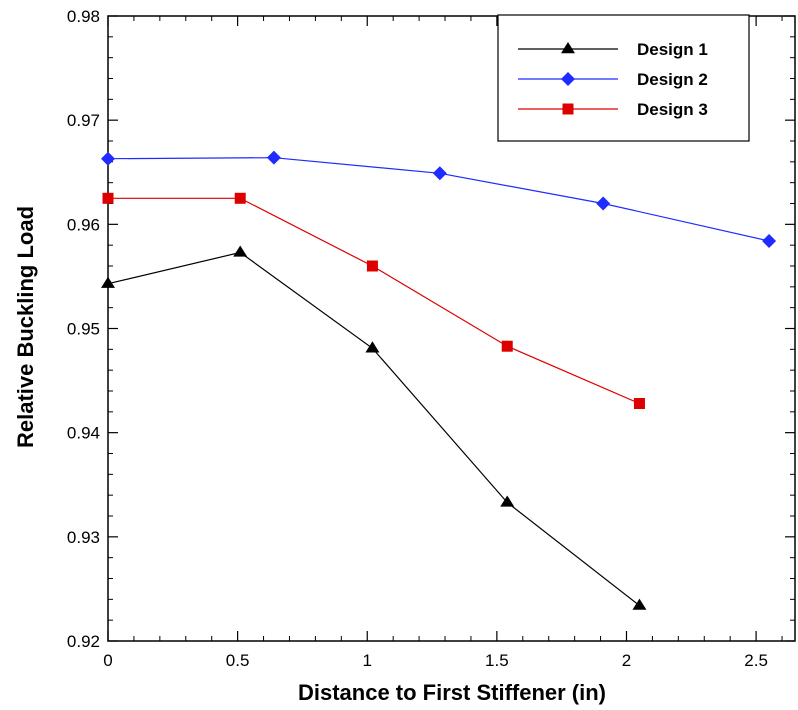  What do you see at coordinates (367, 660) in the screenshot?
I see `x-tick-label: 1` at bounding box center [367, 660].